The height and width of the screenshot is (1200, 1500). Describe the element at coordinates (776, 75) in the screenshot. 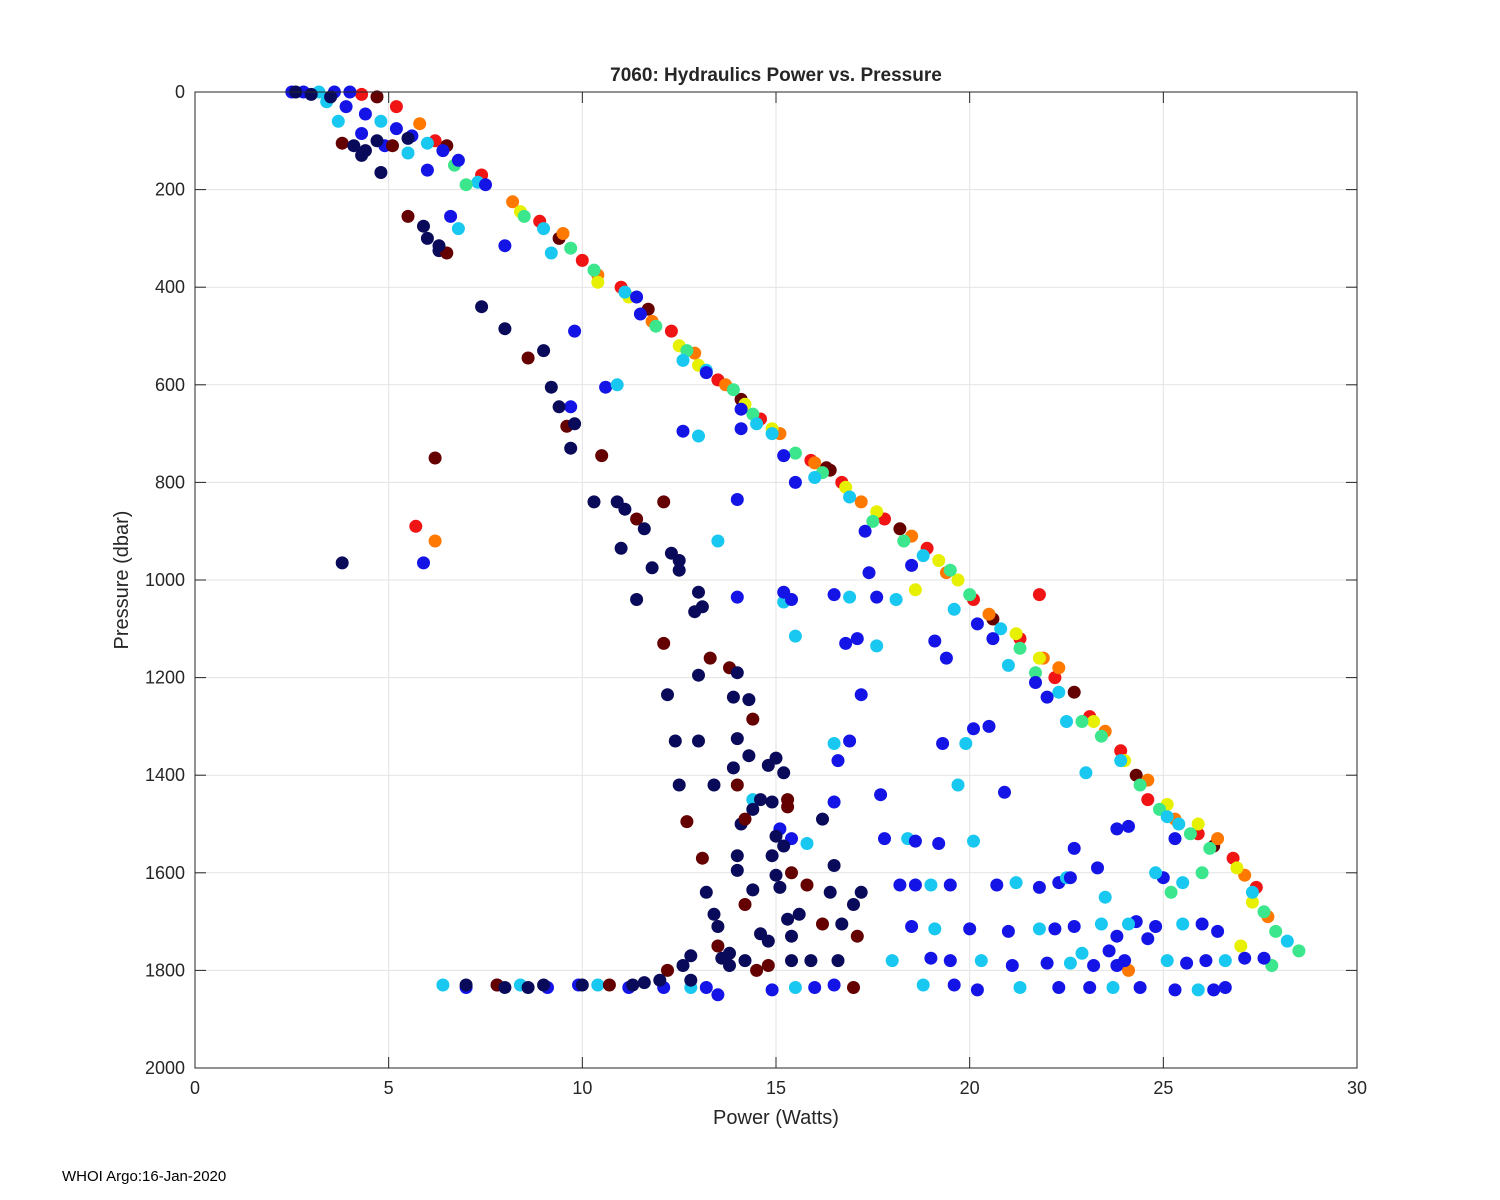

I see `chart-title: 7060: Hydraulics Power vs. Pressure` at that location.